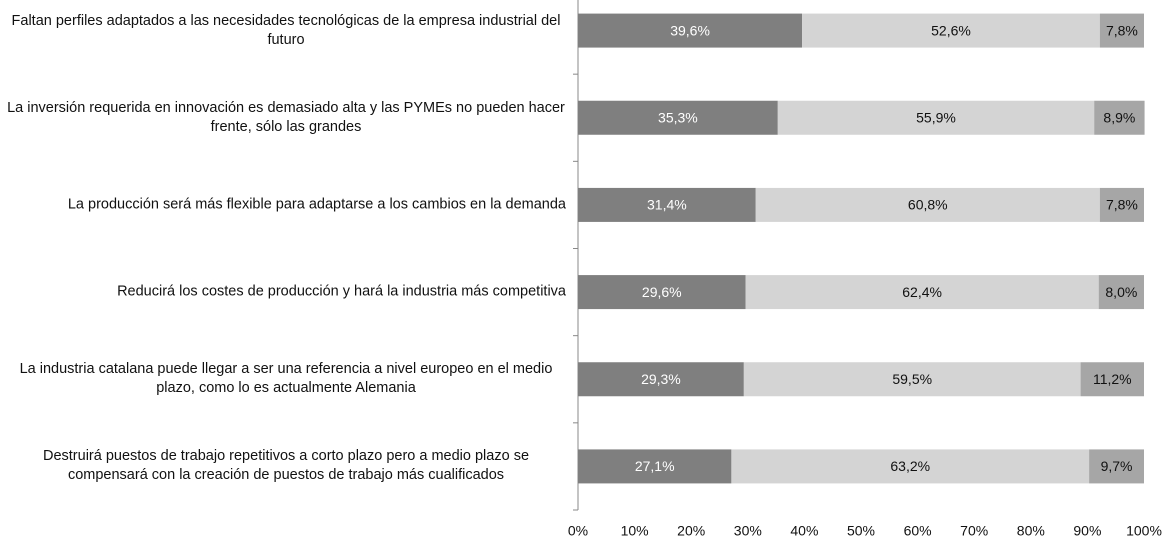 This screenshot has height=542, width=1166. I want to click on value-label: 9,7%, so click(1117, 466).